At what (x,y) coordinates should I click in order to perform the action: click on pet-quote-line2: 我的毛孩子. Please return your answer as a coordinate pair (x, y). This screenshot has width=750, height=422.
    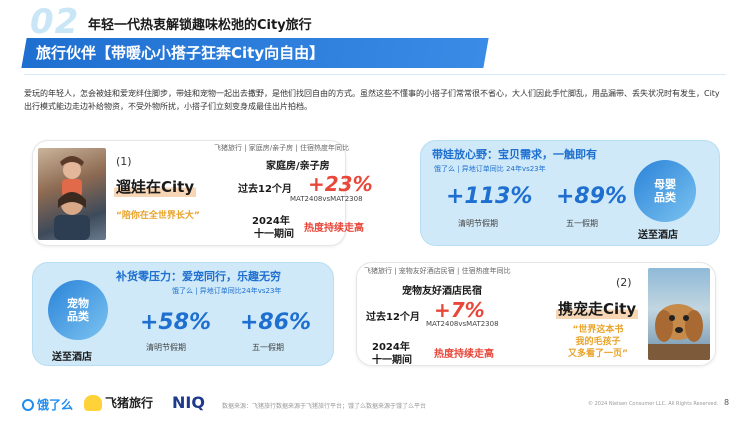
    Looking at the image, I should click on (598, 342).